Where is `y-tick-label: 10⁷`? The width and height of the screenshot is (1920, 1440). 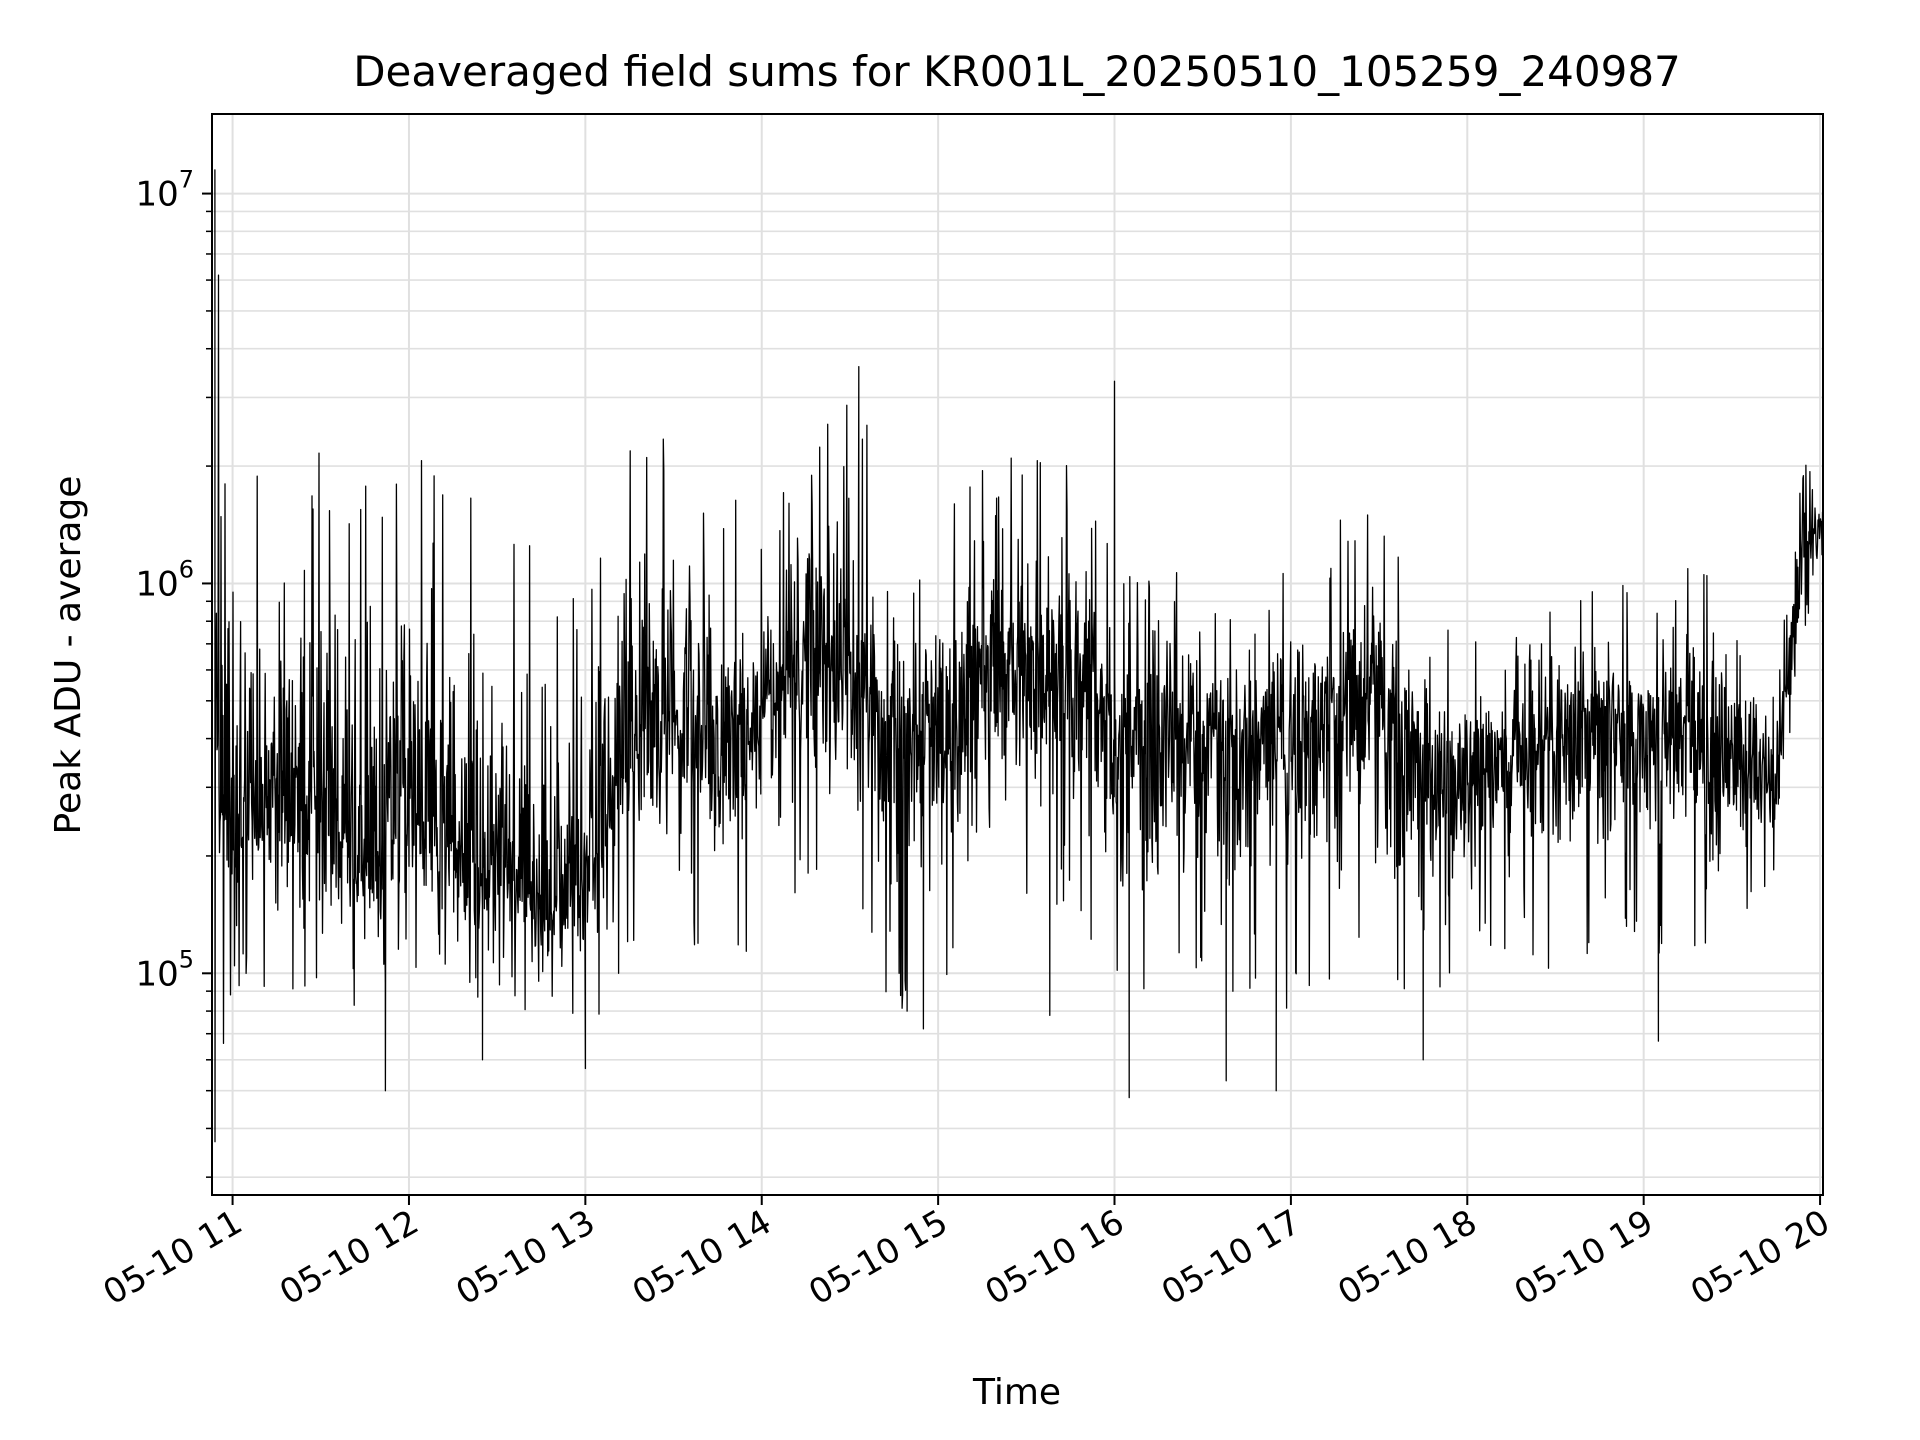 y-tick-label: 10⁷ is located at coordinates (164, 190).